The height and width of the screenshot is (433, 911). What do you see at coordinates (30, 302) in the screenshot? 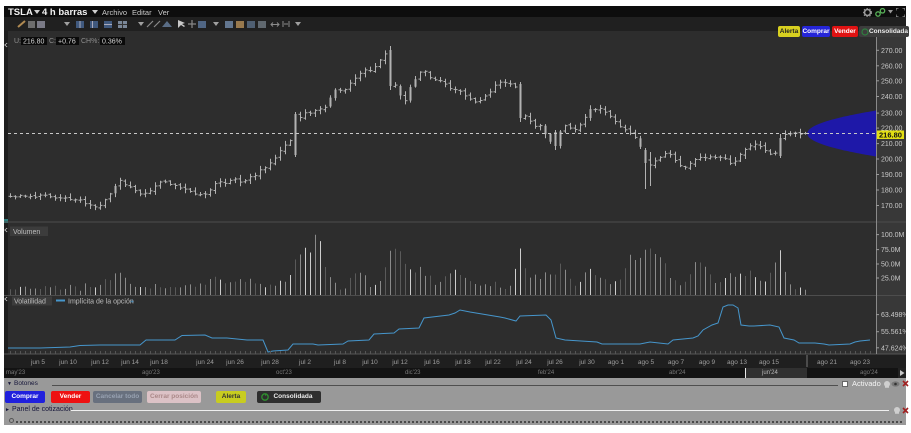
I see `svg-text: Volatilidad` at bounding box center [30, 302].